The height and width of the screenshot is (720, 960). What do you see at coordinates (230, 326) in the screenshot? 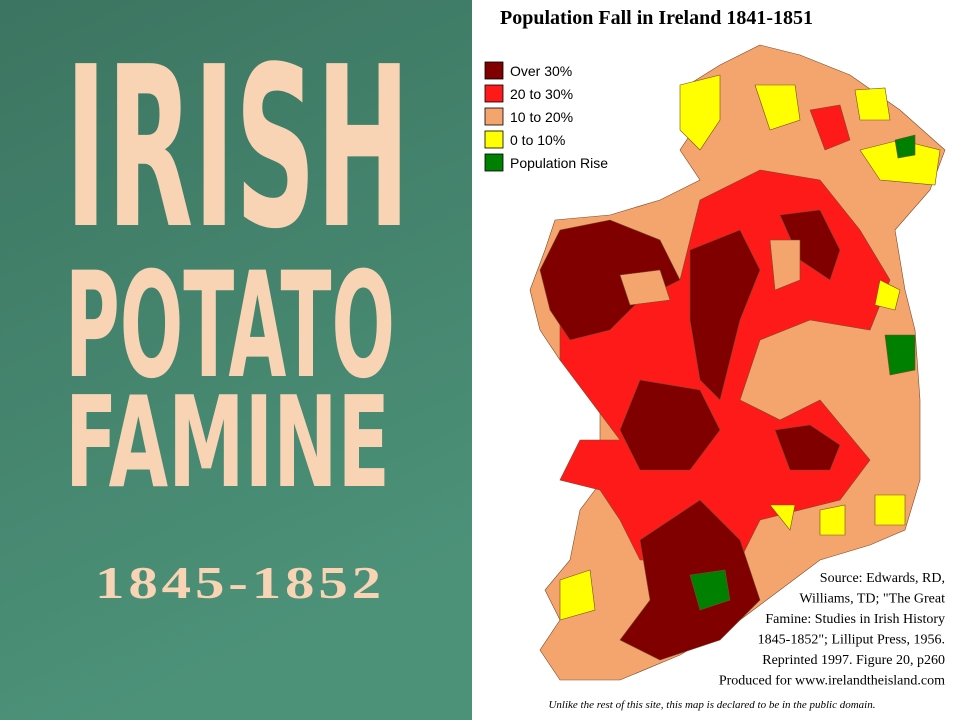
I see `title-line: POTATO` at bounding box center [230, 326].